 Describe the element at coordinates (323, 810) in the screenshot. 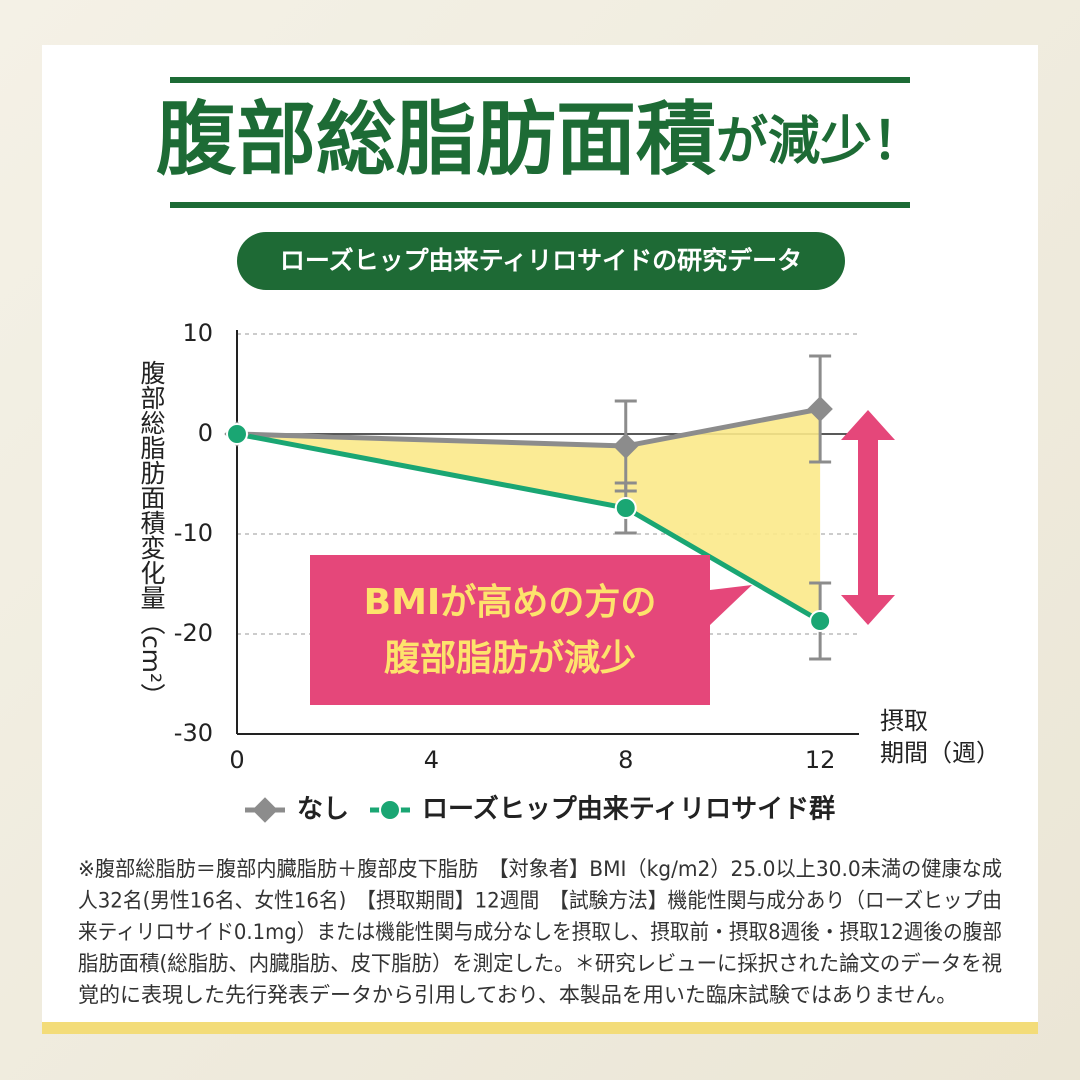

I see `legend-label: なし` at that location.